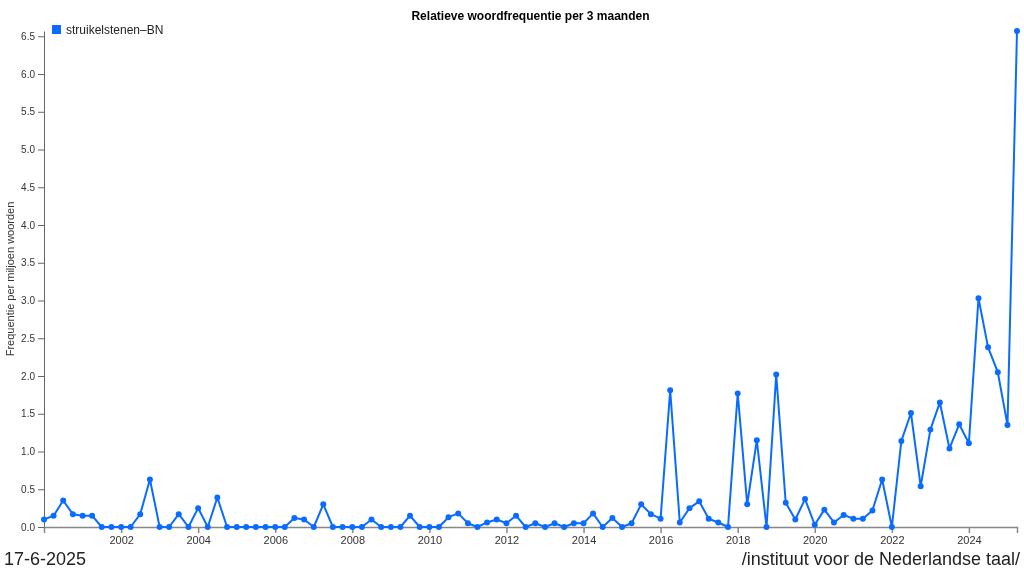  Describe the element at coordinates (738, 539) in the screenshot. I see `x-tick-label: 2018` at that location.